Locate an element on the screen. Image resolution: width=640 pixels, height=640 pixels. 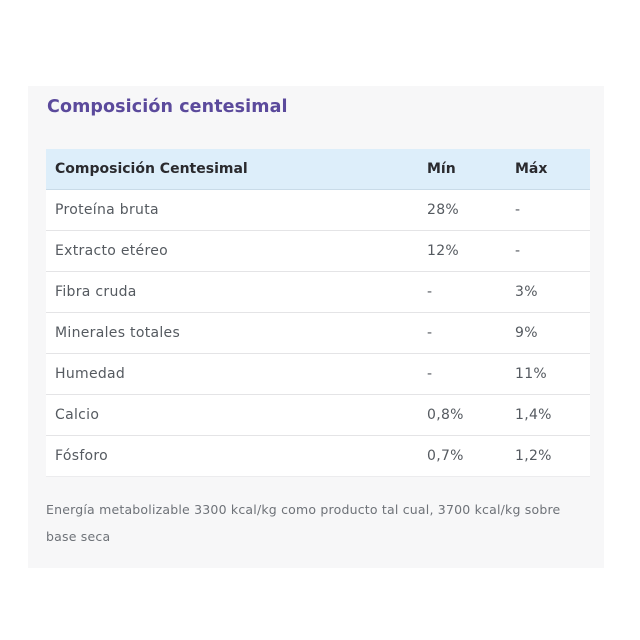
table-row: Humedad - 11% is located at coordinates (318, 374).